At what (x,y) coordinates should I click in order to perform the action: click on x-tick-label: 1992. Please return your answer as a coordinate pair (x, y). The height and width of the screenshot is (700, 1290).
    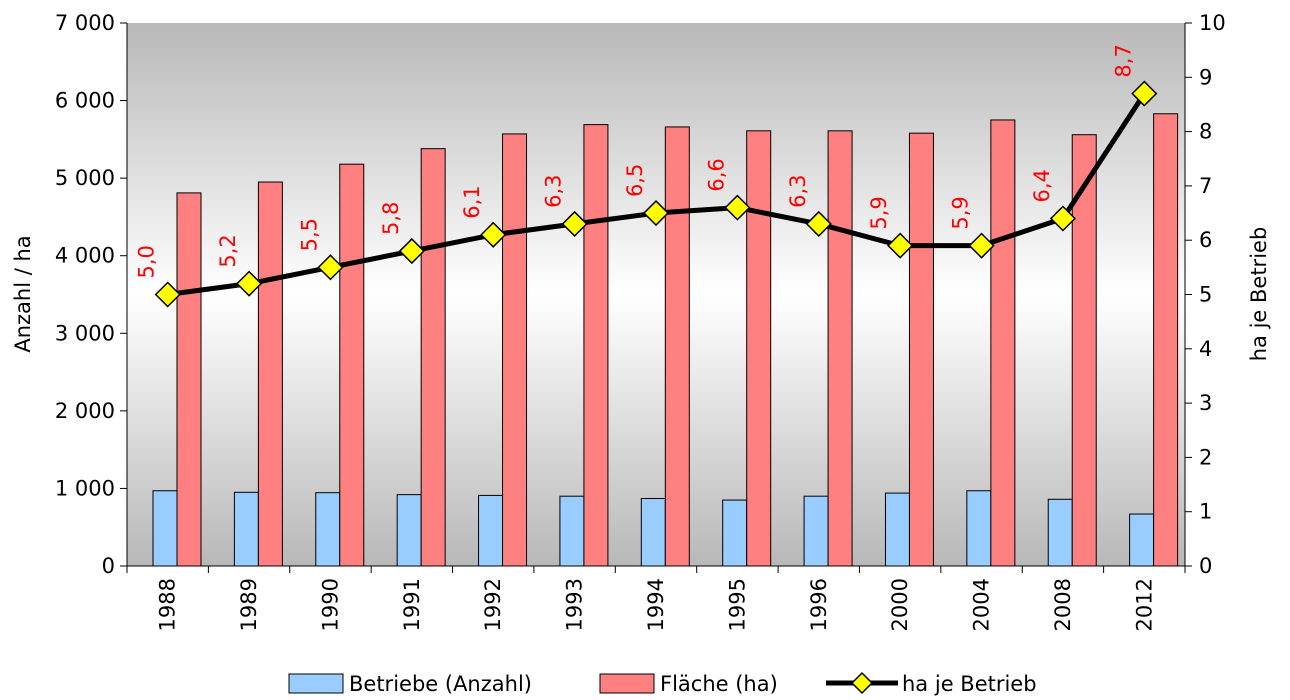
    Looking at the image, I should click on (493, 604).